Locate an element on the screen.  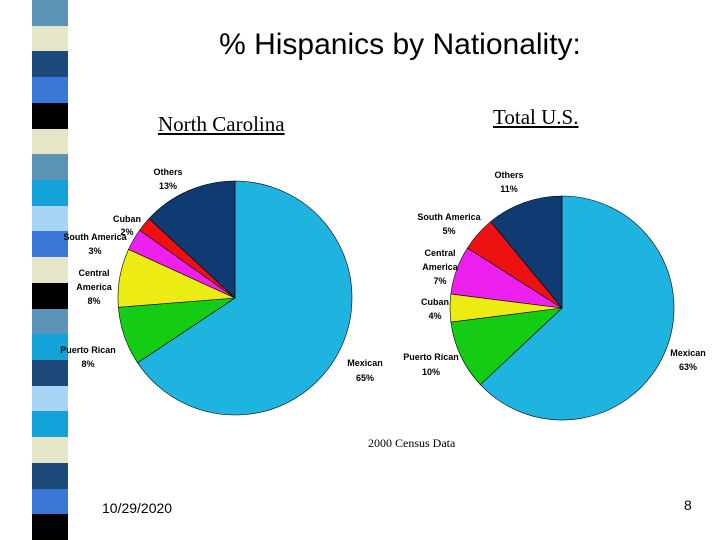
value-label-cuban: 2% is located at coordinates (126, 232).